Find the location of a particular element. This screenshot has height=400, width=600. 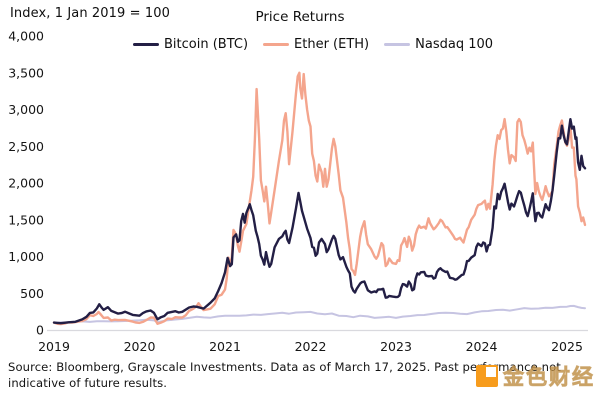

bitcoin-line-swatch-icon is located at coordinates (146, 44).